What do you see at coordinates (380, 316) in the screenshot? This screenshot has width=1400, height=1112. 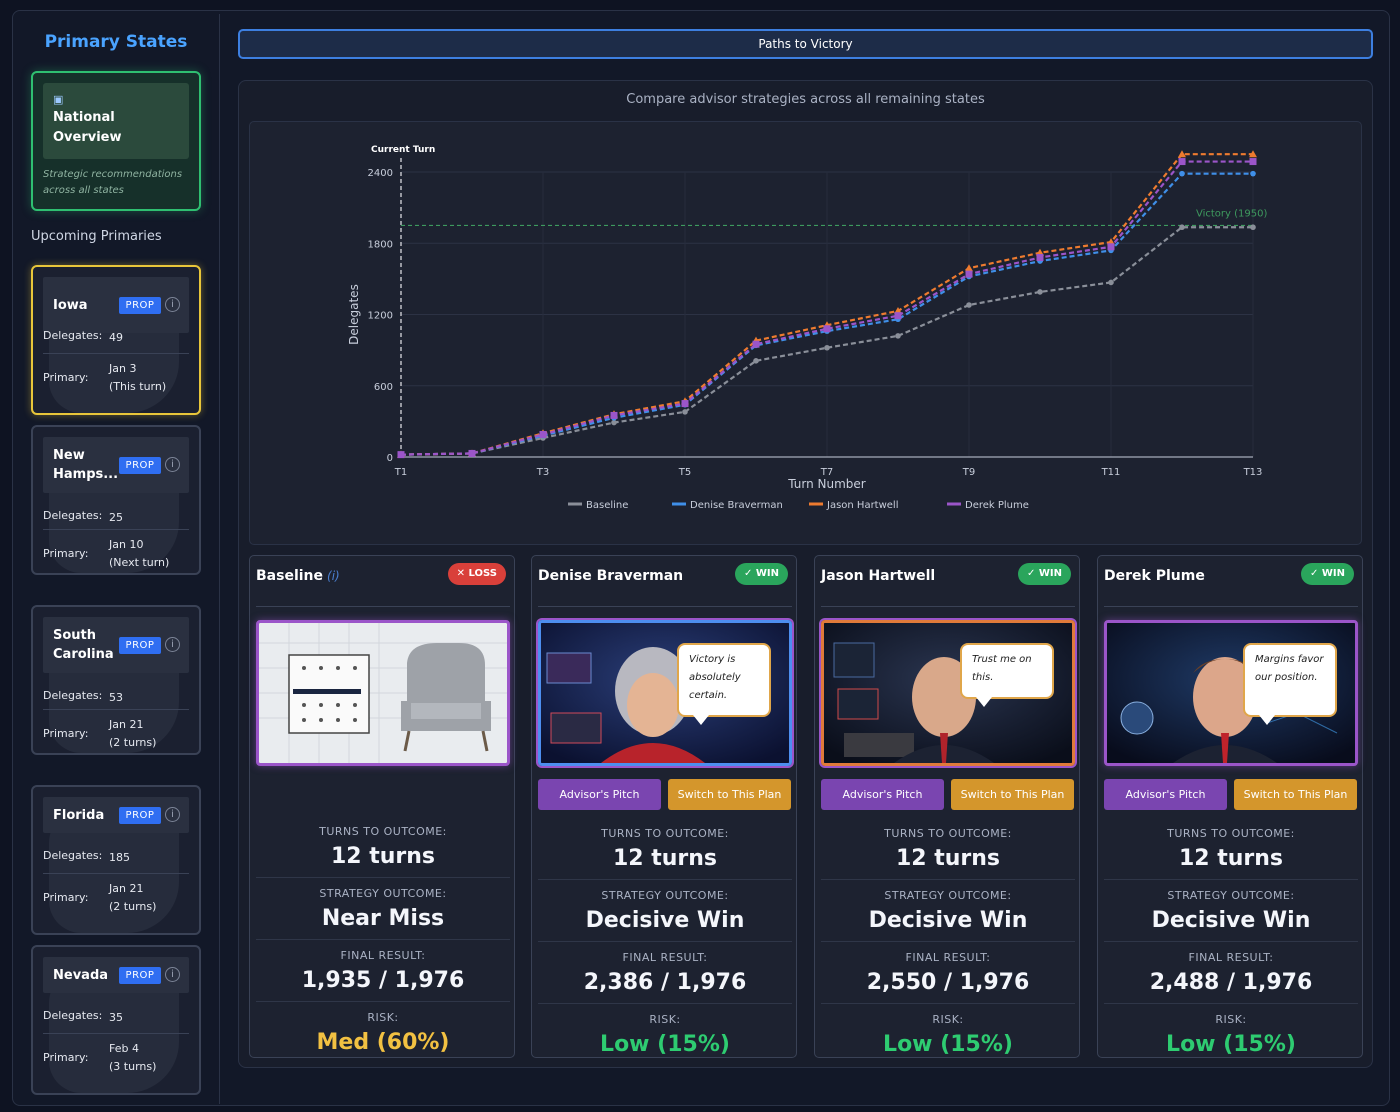 I see `y-tick-label: 1200` at bounding box center [380, 316].